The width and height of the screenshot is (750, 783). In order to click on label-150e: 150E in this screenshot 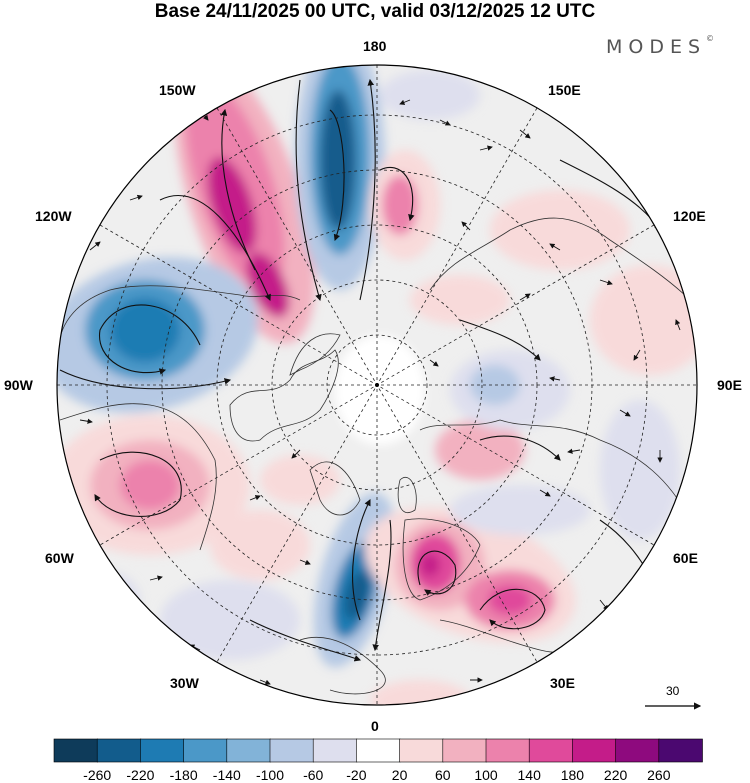, I will do `click(564, 90)`.